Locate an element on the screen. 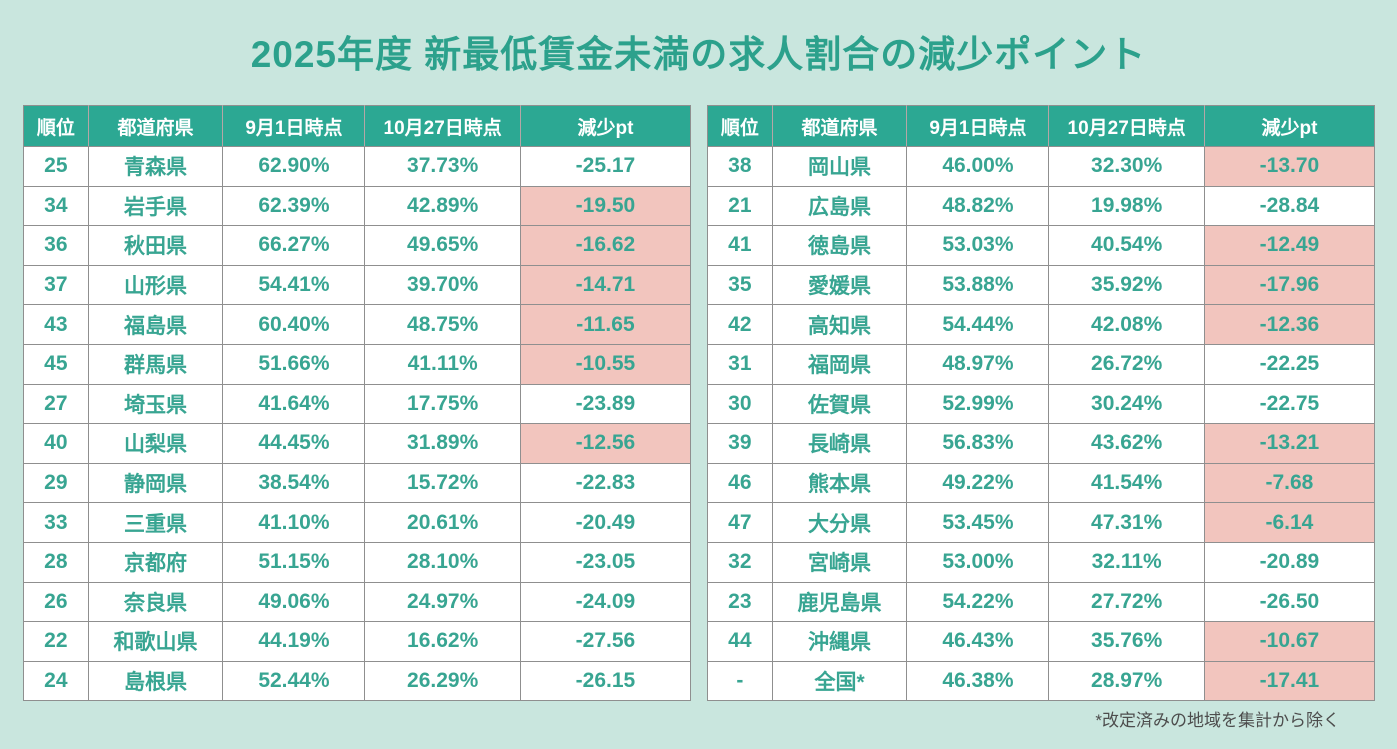  cell-rank: 40 is located at coordinates (56, 443).